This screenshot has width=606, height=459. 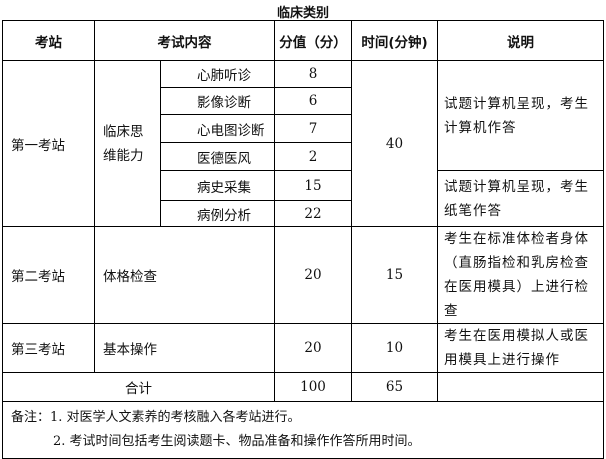 What do you see at coordinates (127, 143) in the screenshot?
I see `category: 临床思维能力` at bounding box center [127, 143].